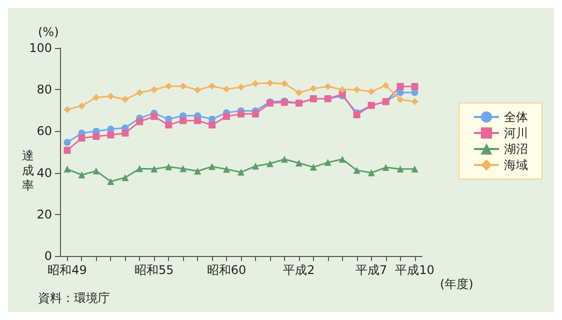 Image resolution: width=562 pixels, height=320 pixels. Describe the element at coordinates (28, 170) in the screenshot. I see `y-axis-title: 達成率` at that location.